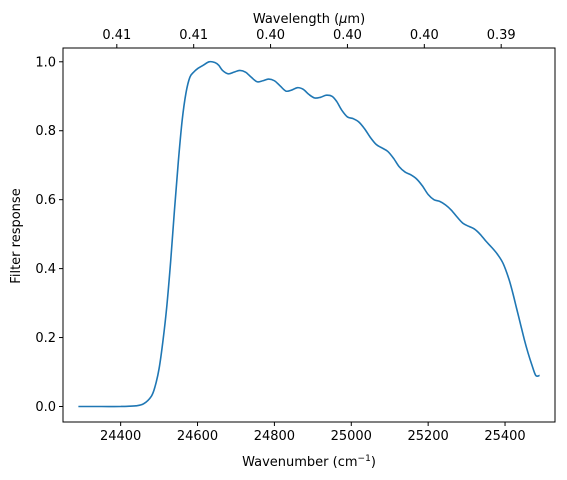 Image resolution: width=567 pixels, height=480 pixels. I want to click on x-tick-label: 24400, so click(120, 436).